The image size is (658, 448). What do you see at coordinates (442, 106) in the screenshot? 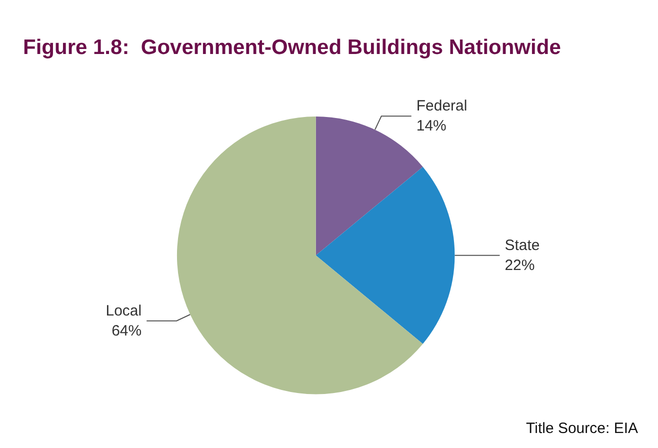
I see `slice-label: Federal` at bounding box center [442, 106].